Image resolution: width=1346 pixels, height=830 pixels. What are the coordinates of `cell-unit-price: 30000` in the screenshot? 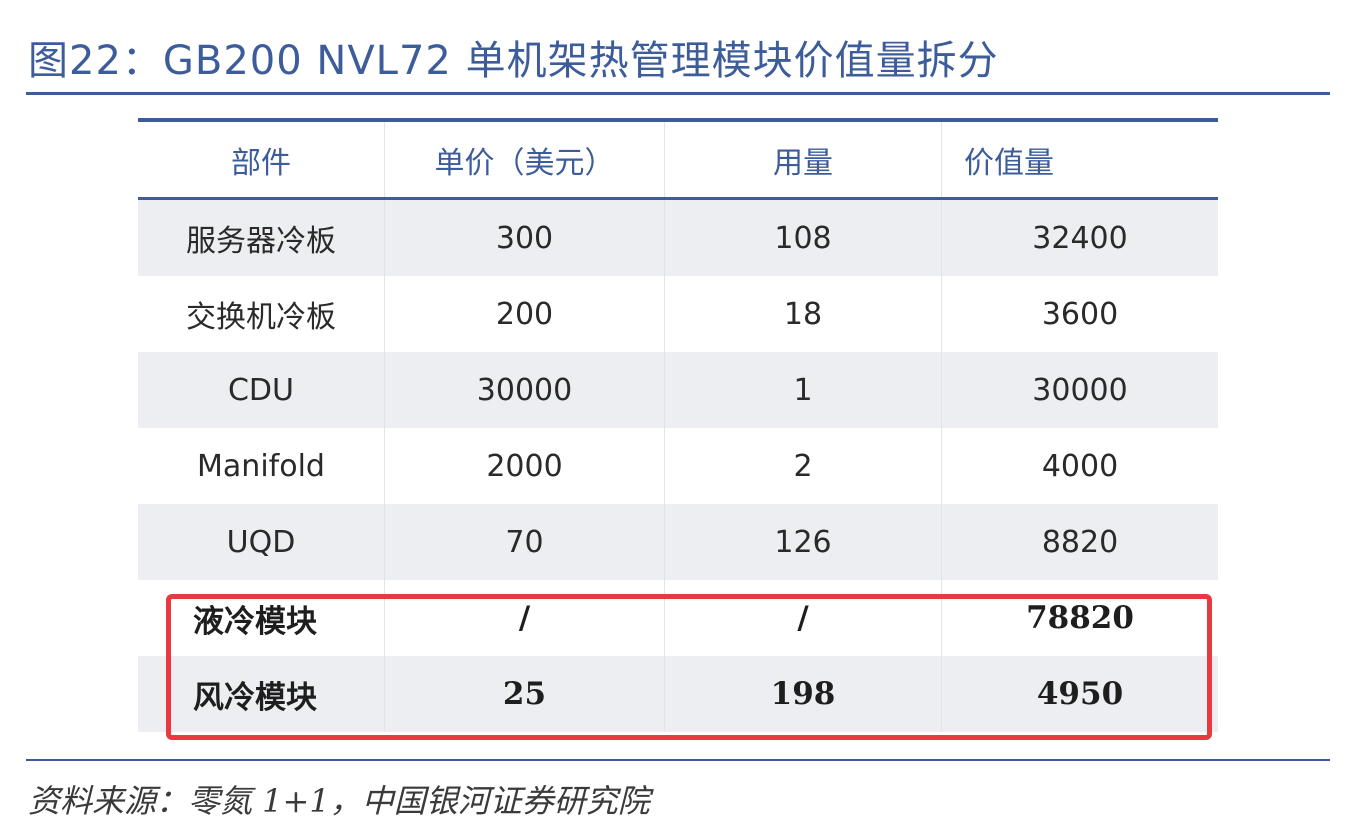 It's located at (525, 390).